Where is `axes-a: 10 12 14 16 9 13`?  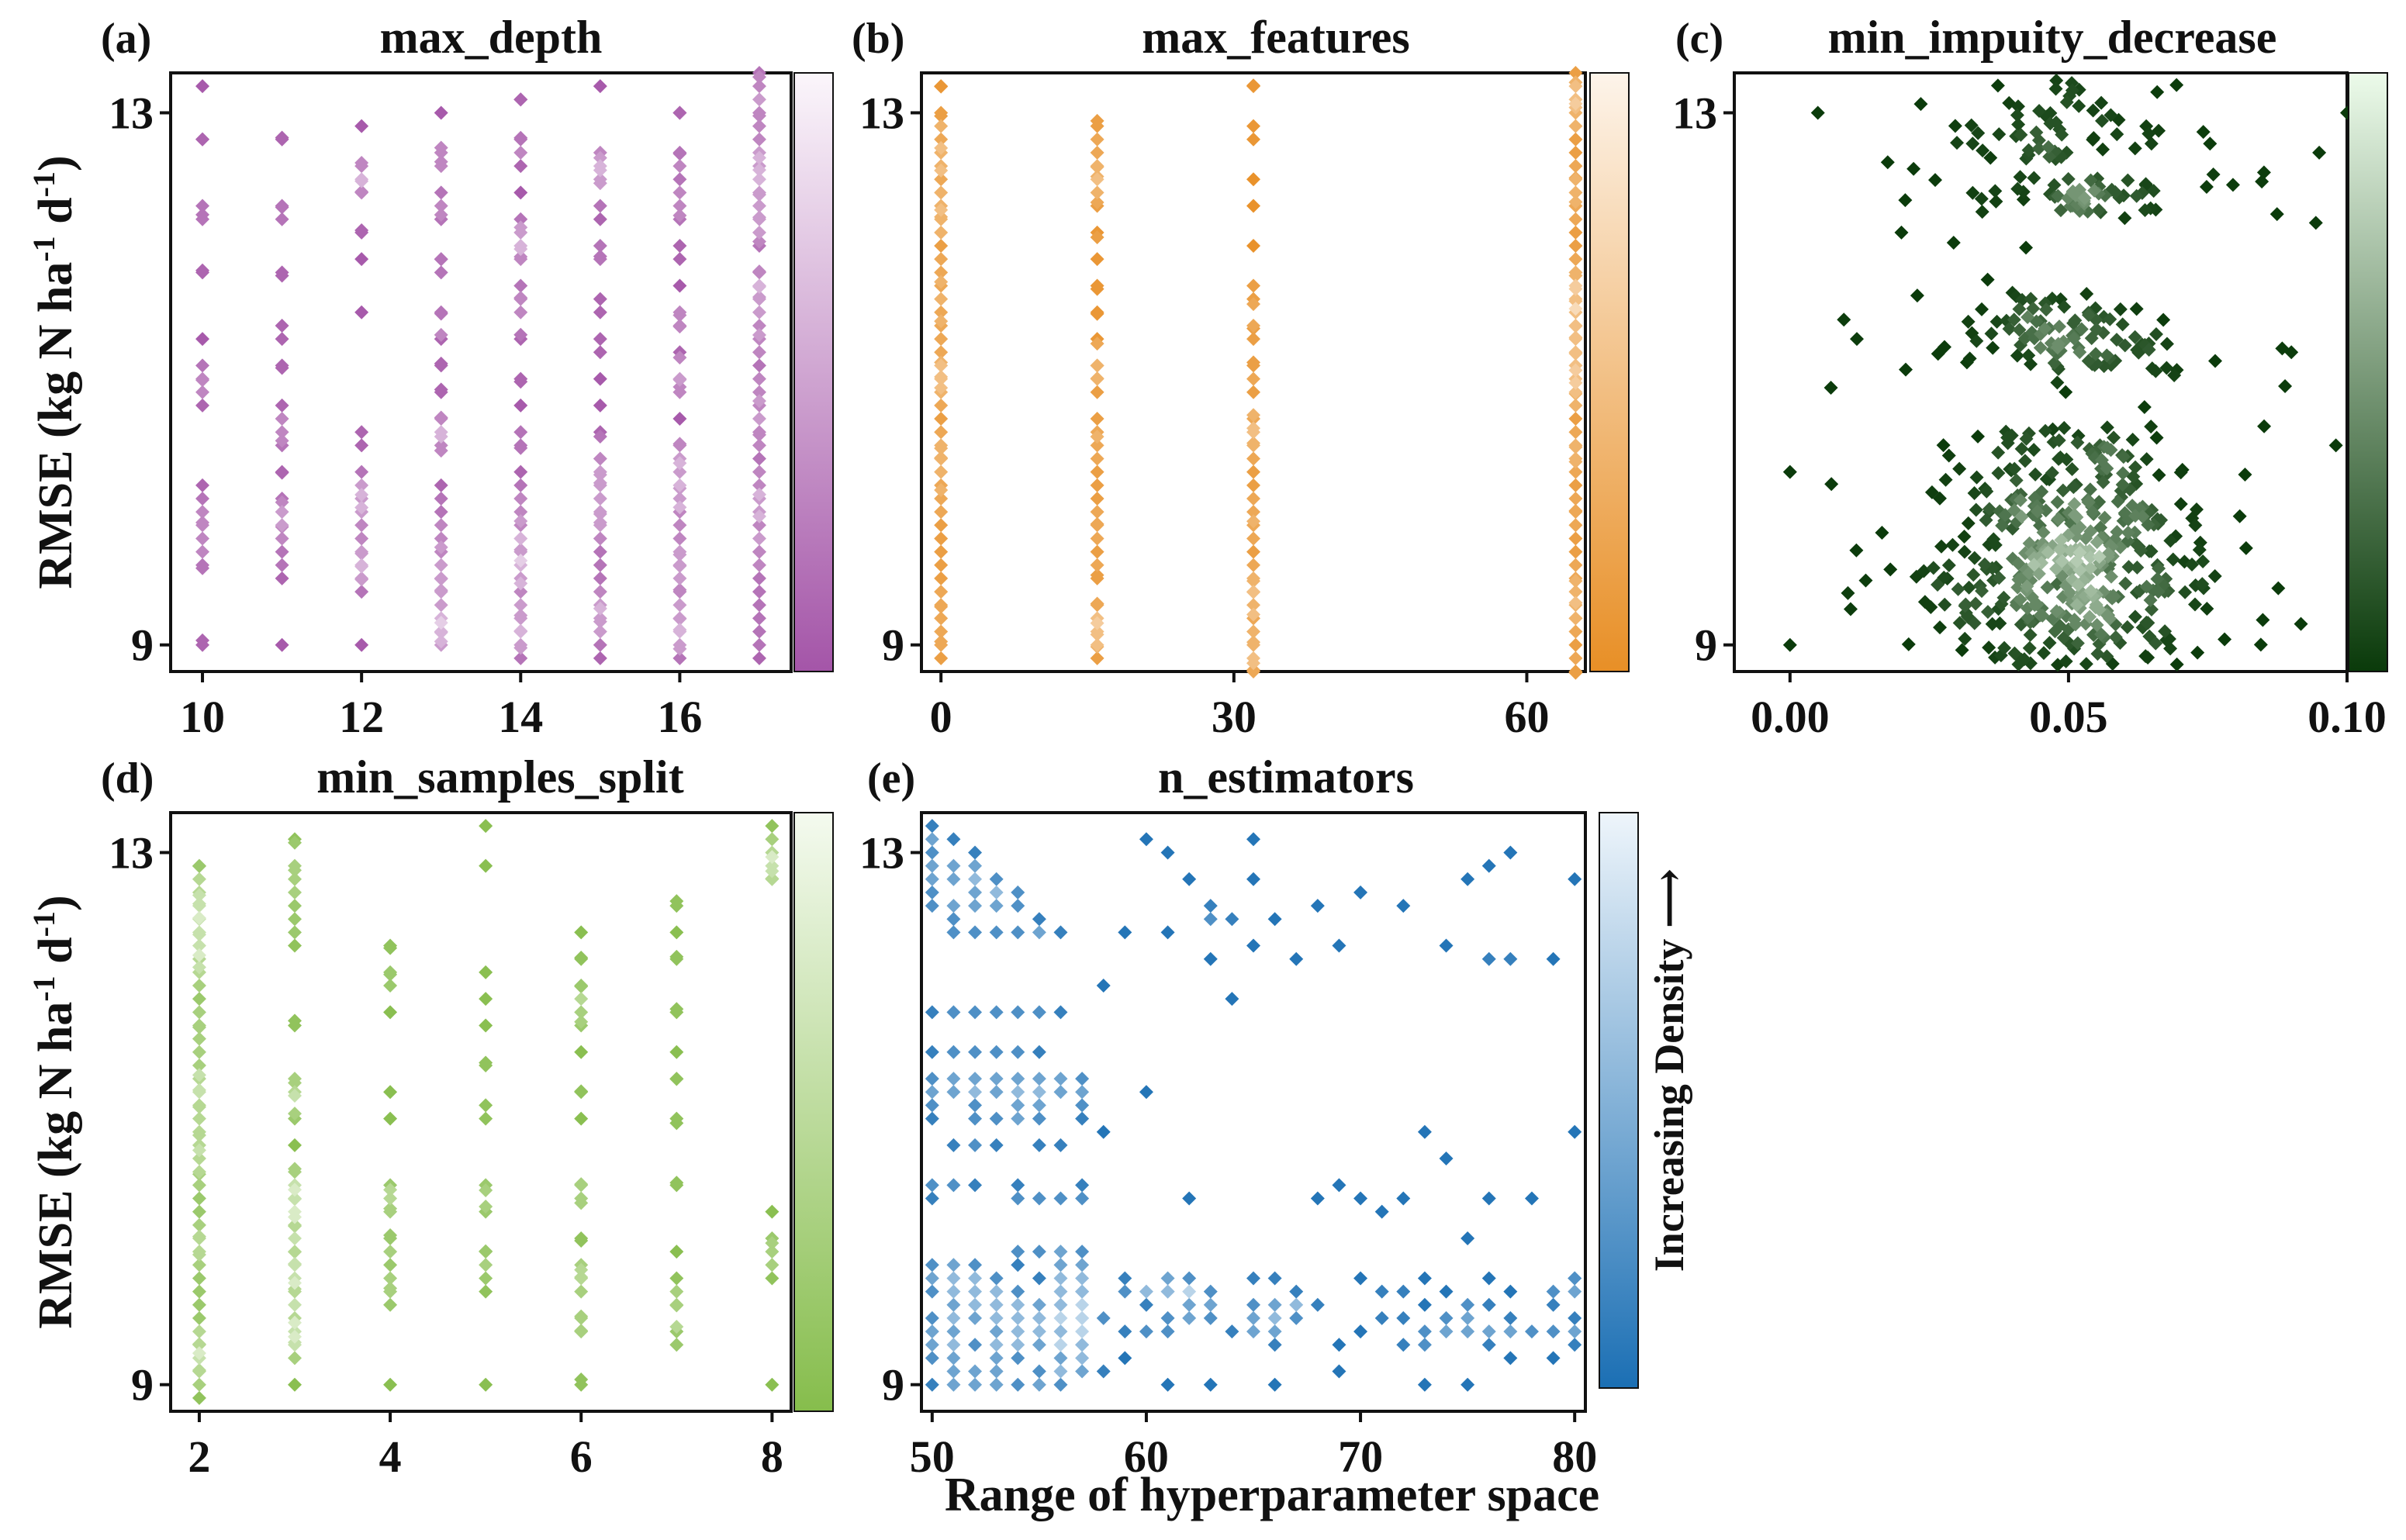 axes-a: 10 12 14 16 9 13 is located at coordinates (405, 415).